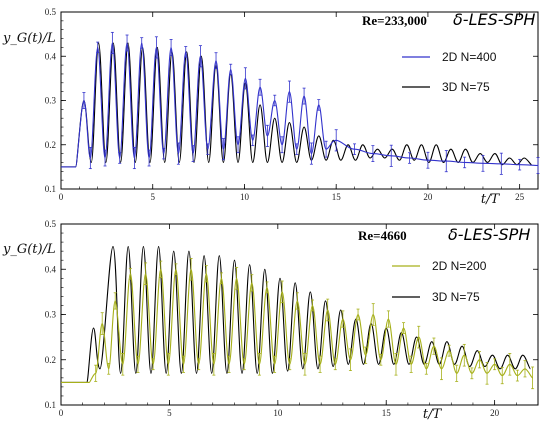 Image resolution: width=550 pixels, height=429 pixels. What do you see at coordinates (382, 235) in the screenshot?
I see `reynolds-annotation: Re=4660` at bounding box center [382, 235].